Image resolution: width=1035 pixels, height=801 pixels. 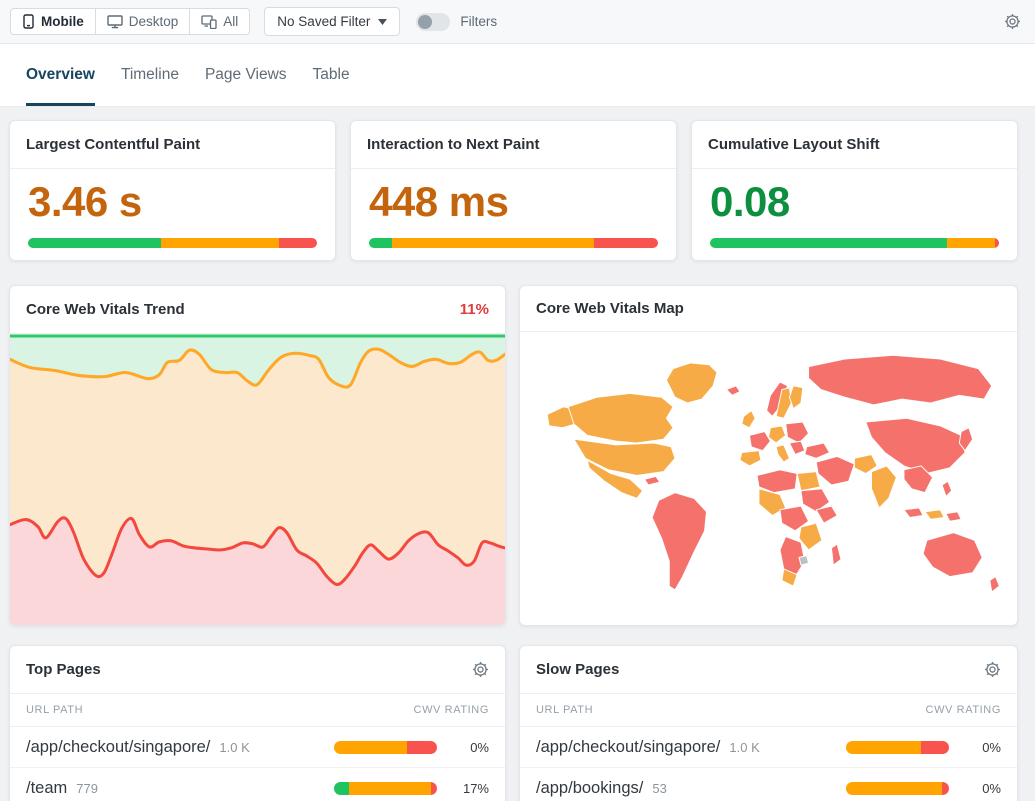 I want to click on map-region-france, so click(x=759, y=441).